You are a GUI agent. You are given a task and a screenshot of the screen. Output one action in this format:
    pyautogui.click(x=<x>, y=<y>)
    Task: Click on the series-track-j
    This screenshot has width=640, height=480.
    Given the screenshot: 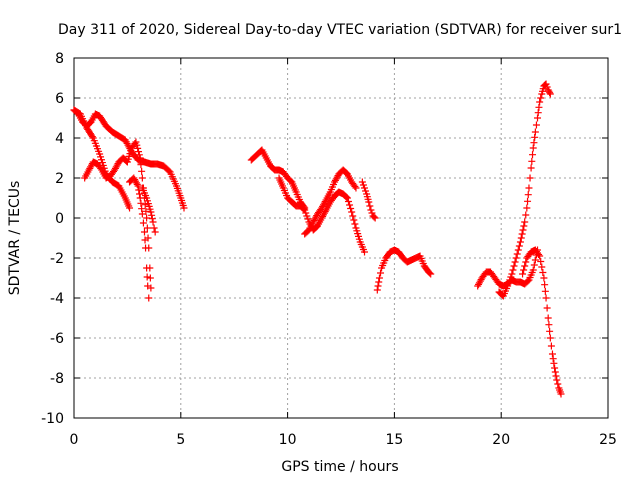 What is the action you would take?
    pyautogui.click(x=404, y=270)
    